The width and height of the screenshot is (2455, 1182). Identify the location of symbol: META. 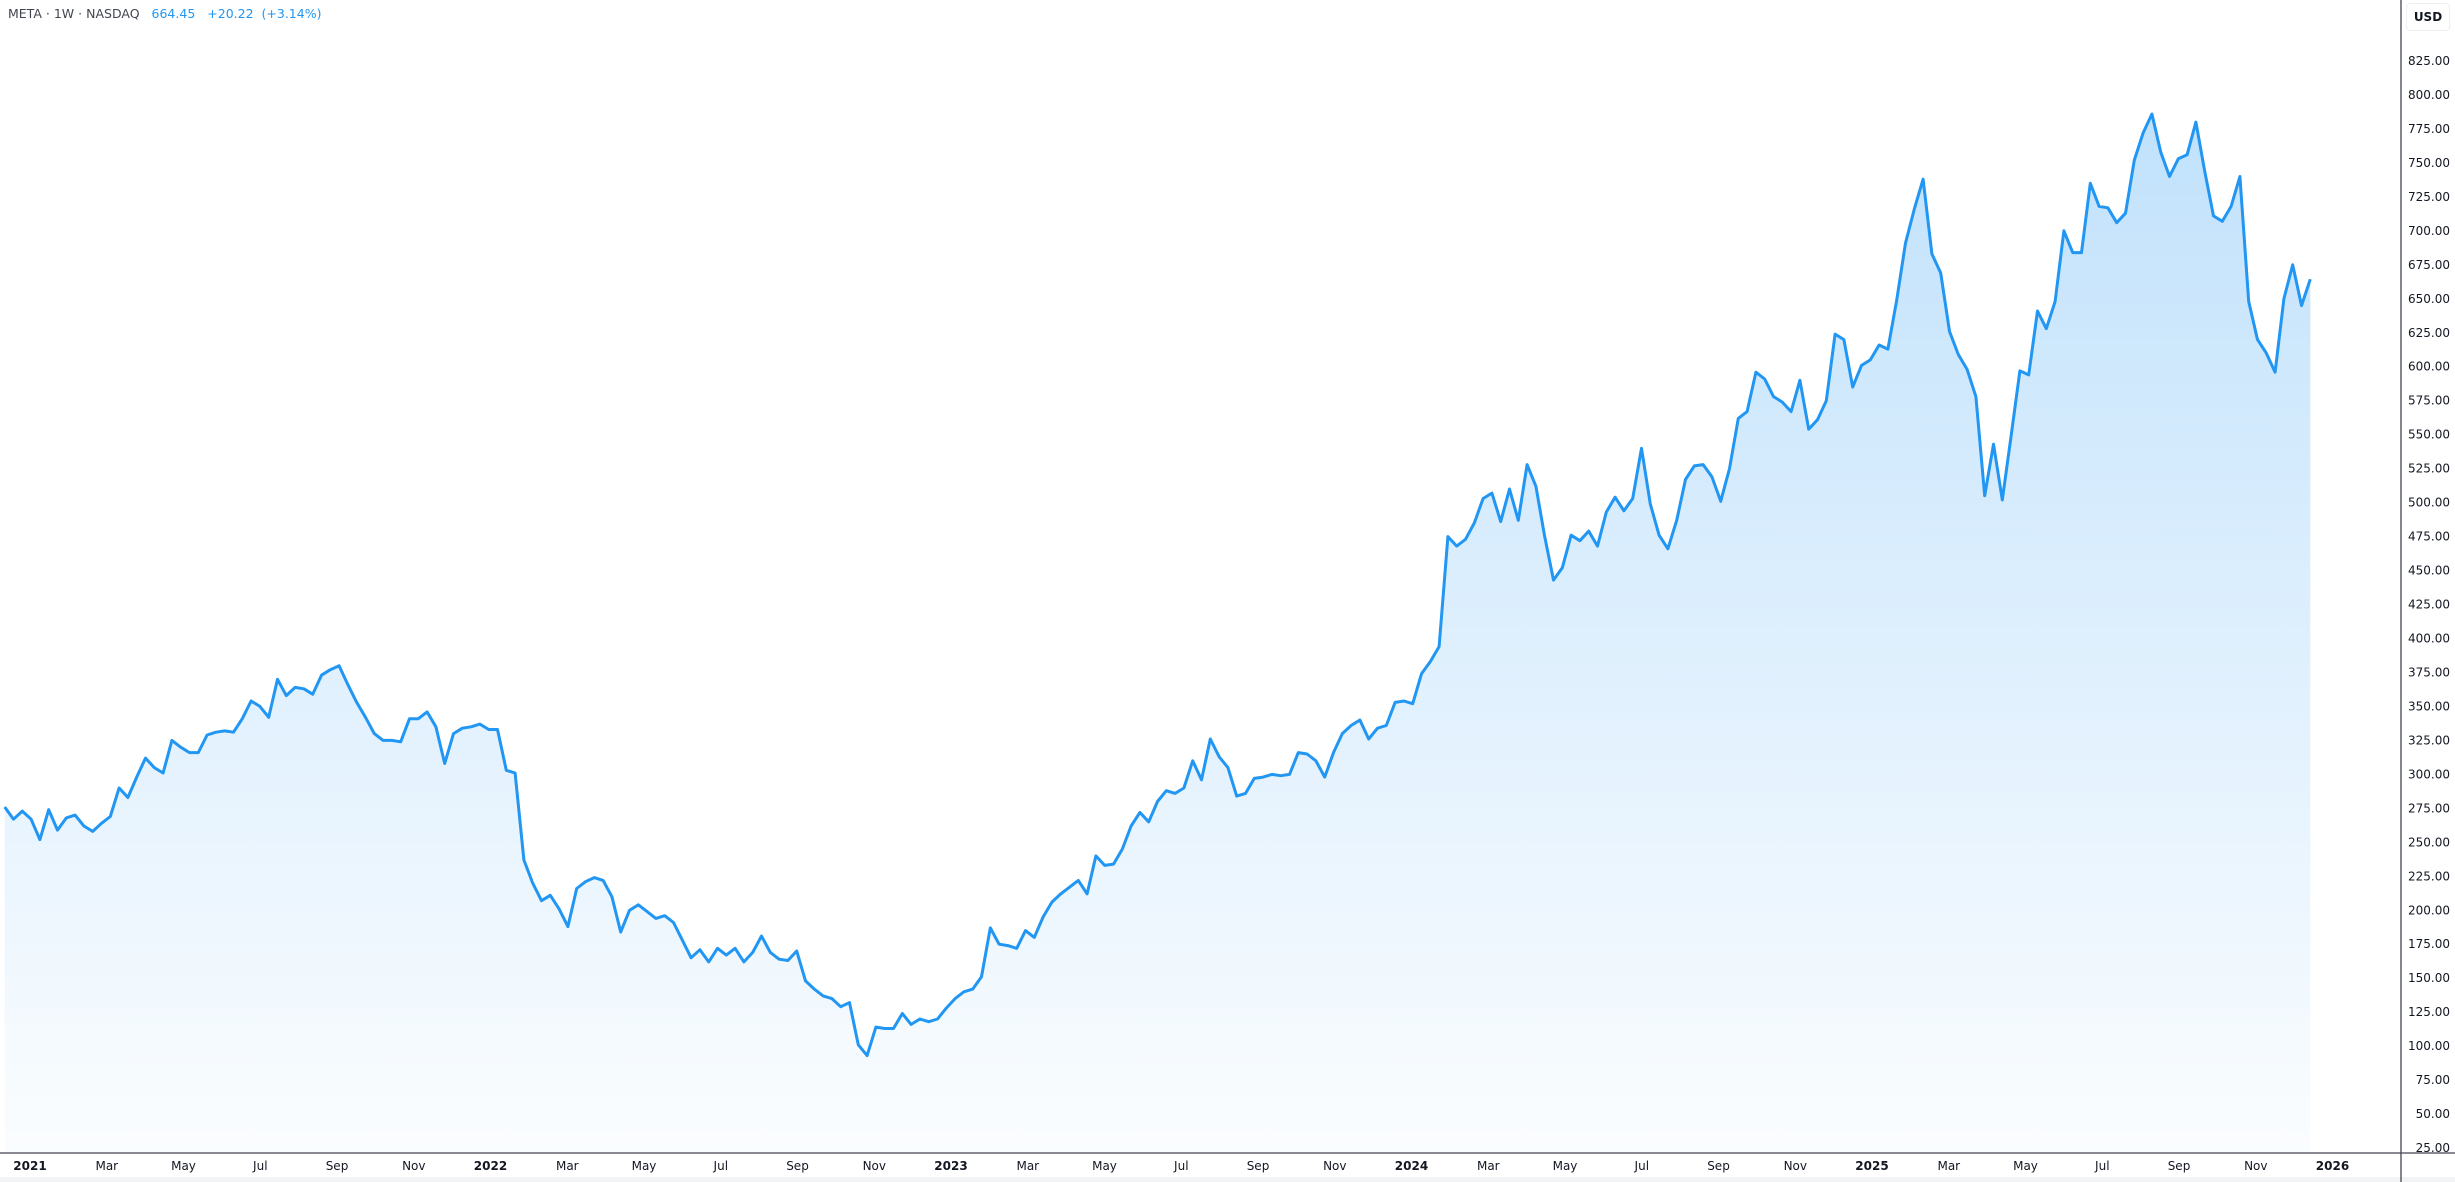
(25, 13).